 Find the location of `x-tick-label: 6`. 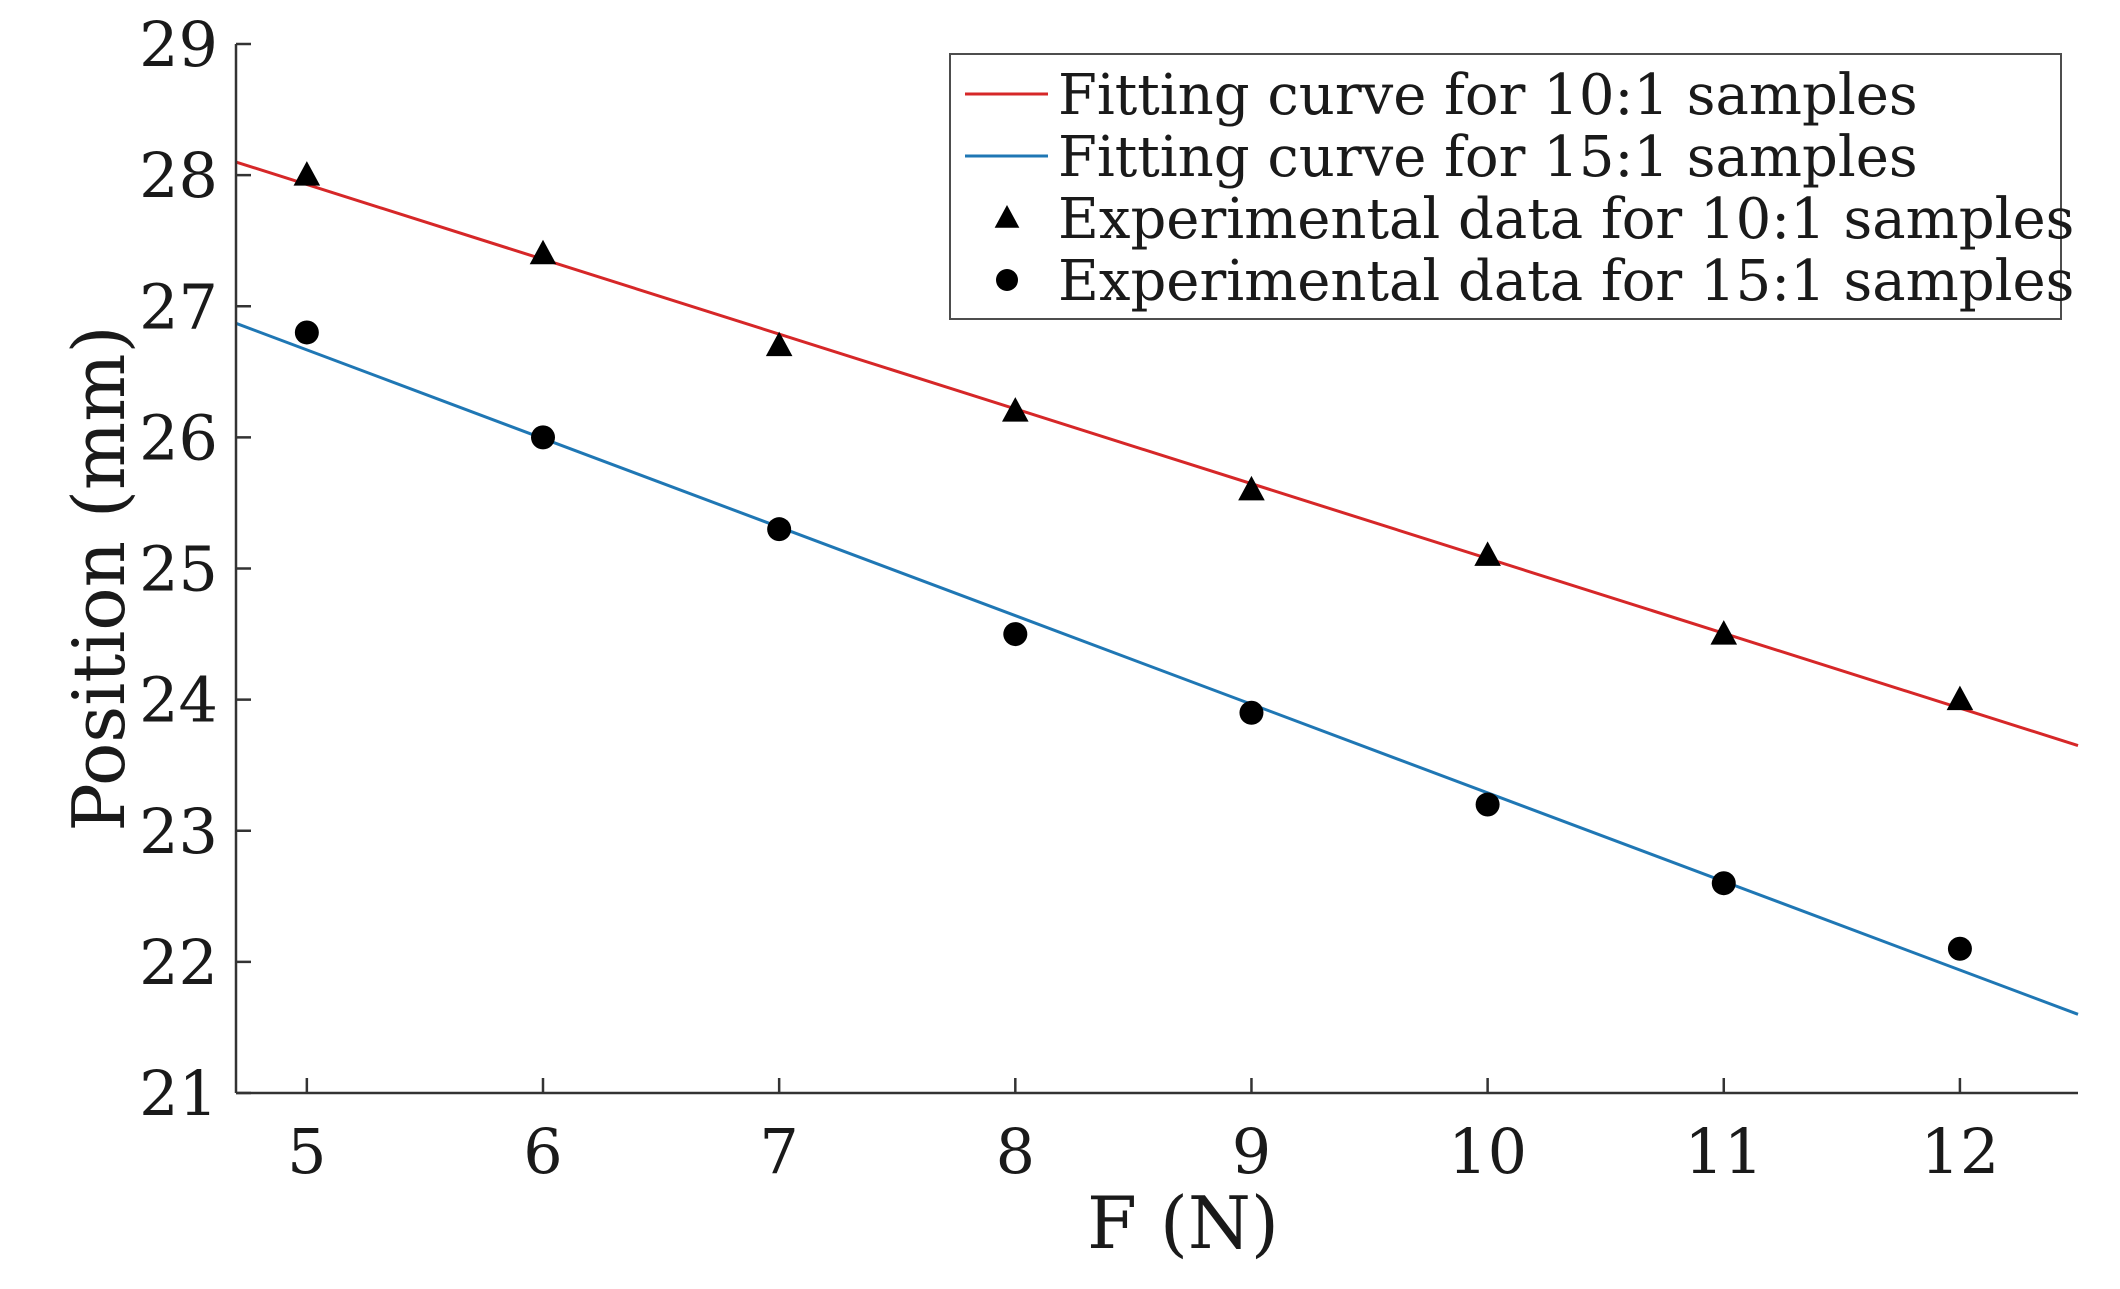

x-tick-label: 6 is located at coordinates (542, 1151).